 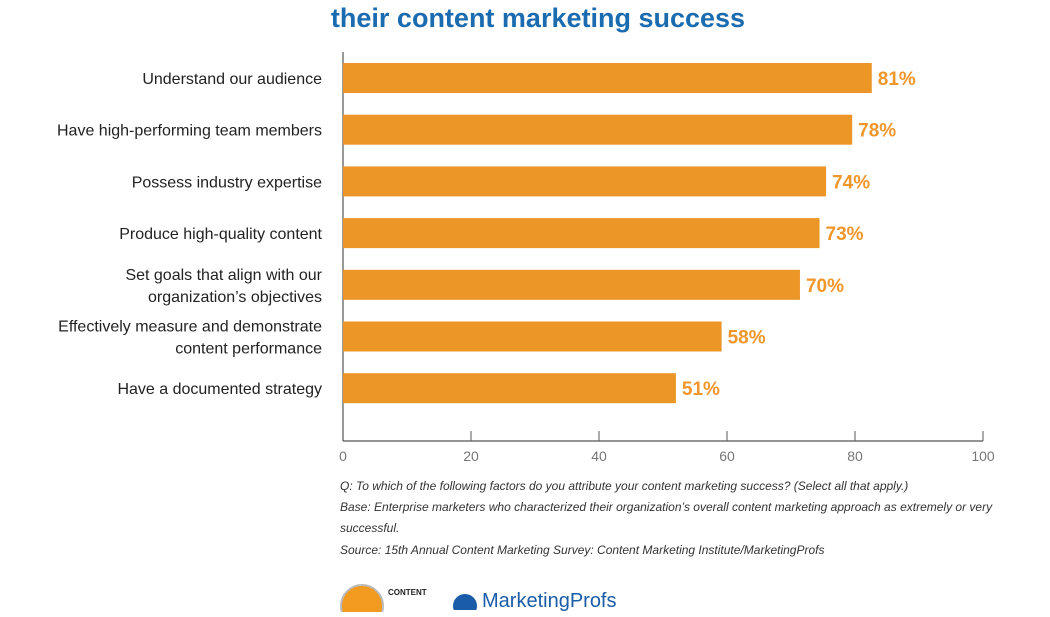 What do you see at coordinates (407, 592) in the screenshot?
I see `cmi-logo-text: CONTENT` at bounding box center [407, 592].